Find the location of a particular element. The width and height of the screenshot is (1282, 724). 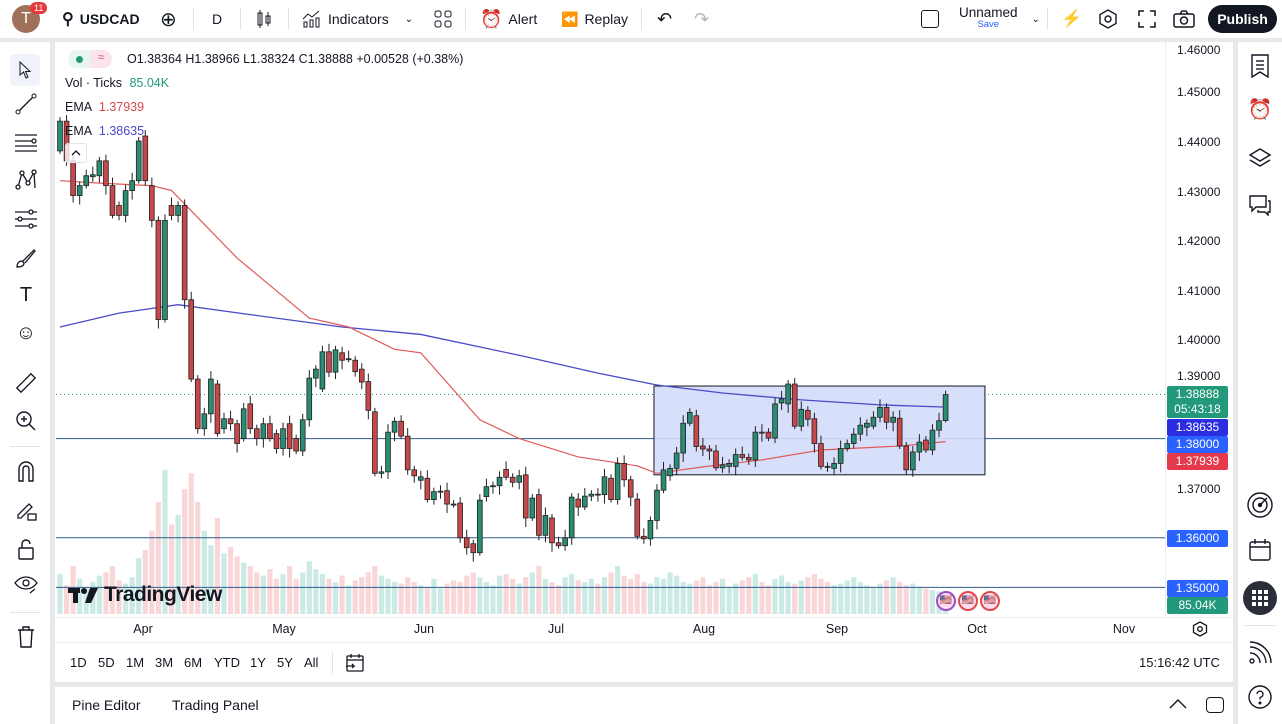

range-6m: 6M is located at coordinates (193, 662).